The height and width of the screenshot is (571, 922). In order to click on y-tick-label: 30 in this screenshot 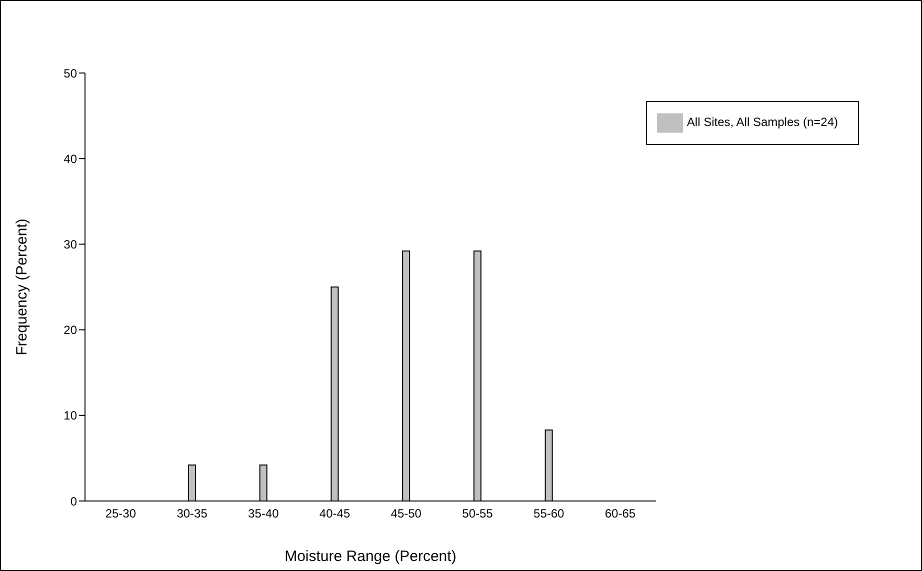, I will do `click(71, 244)`.